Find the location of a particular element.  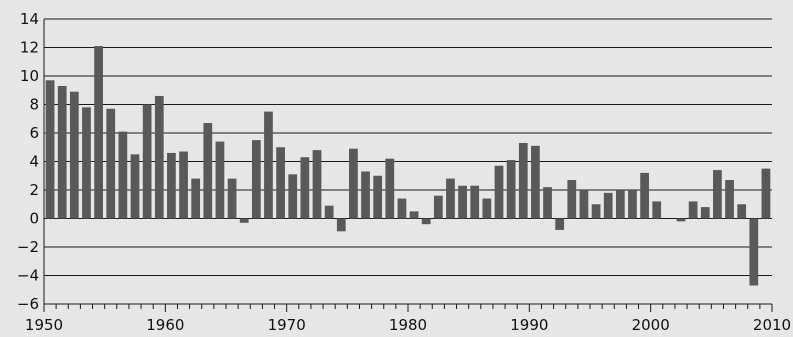

bar-2007 is located at coordinates (729, 199).